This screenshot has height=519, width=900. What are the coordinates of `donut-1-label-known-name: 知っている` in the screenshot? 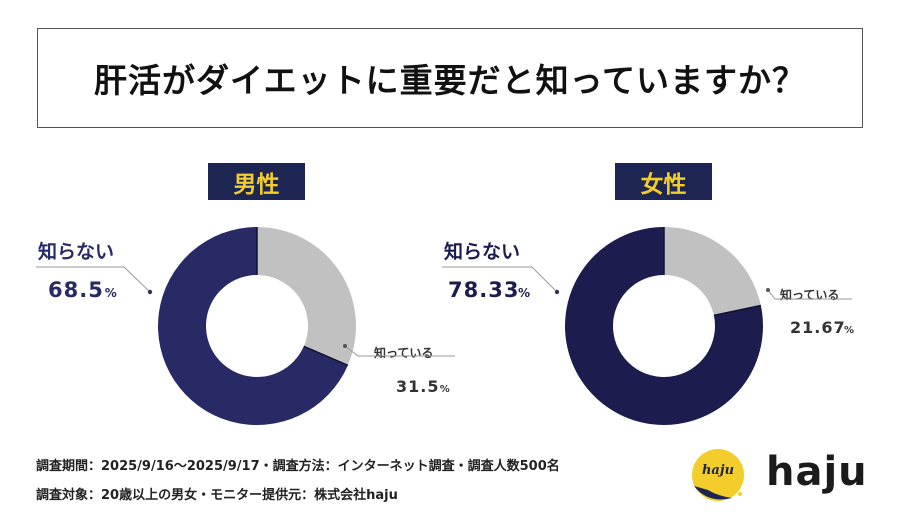 It's located at (809, 294).